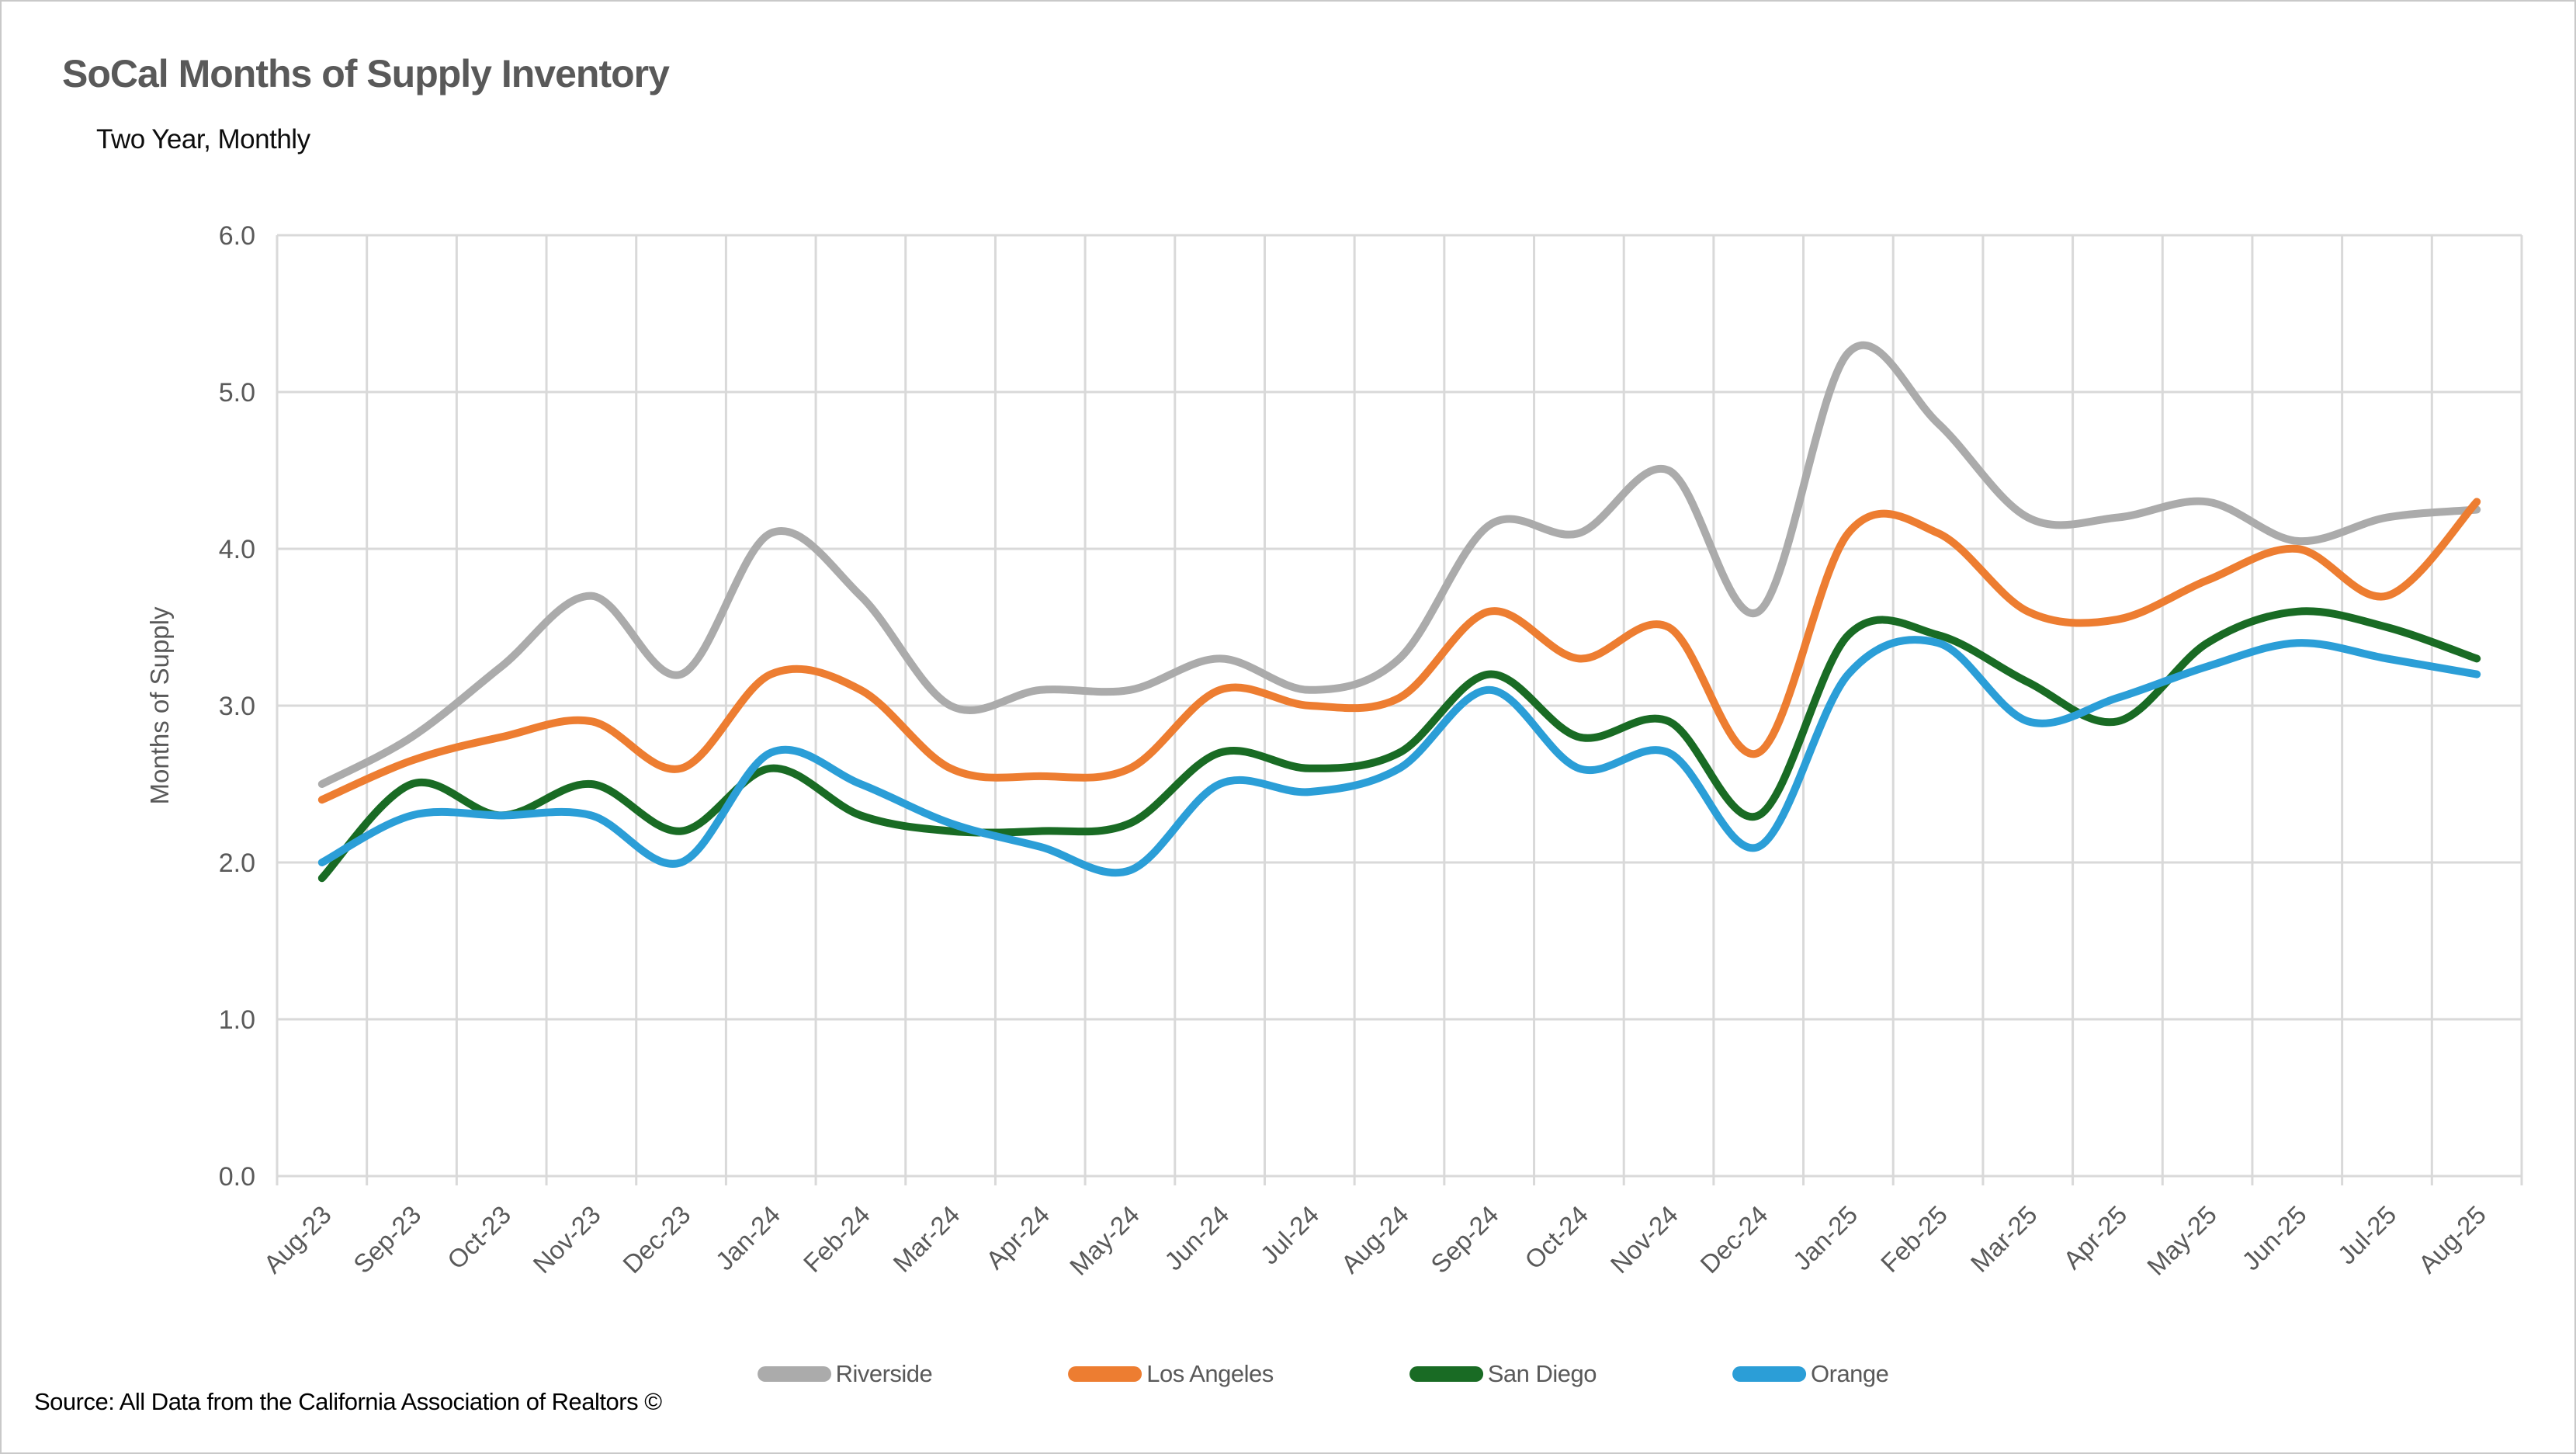 This screenshot has width=2576, height=1454. Describe the element at coordinates (1104, 1240) in the screenshot. I see `x-tick-label: May-24` at that location.